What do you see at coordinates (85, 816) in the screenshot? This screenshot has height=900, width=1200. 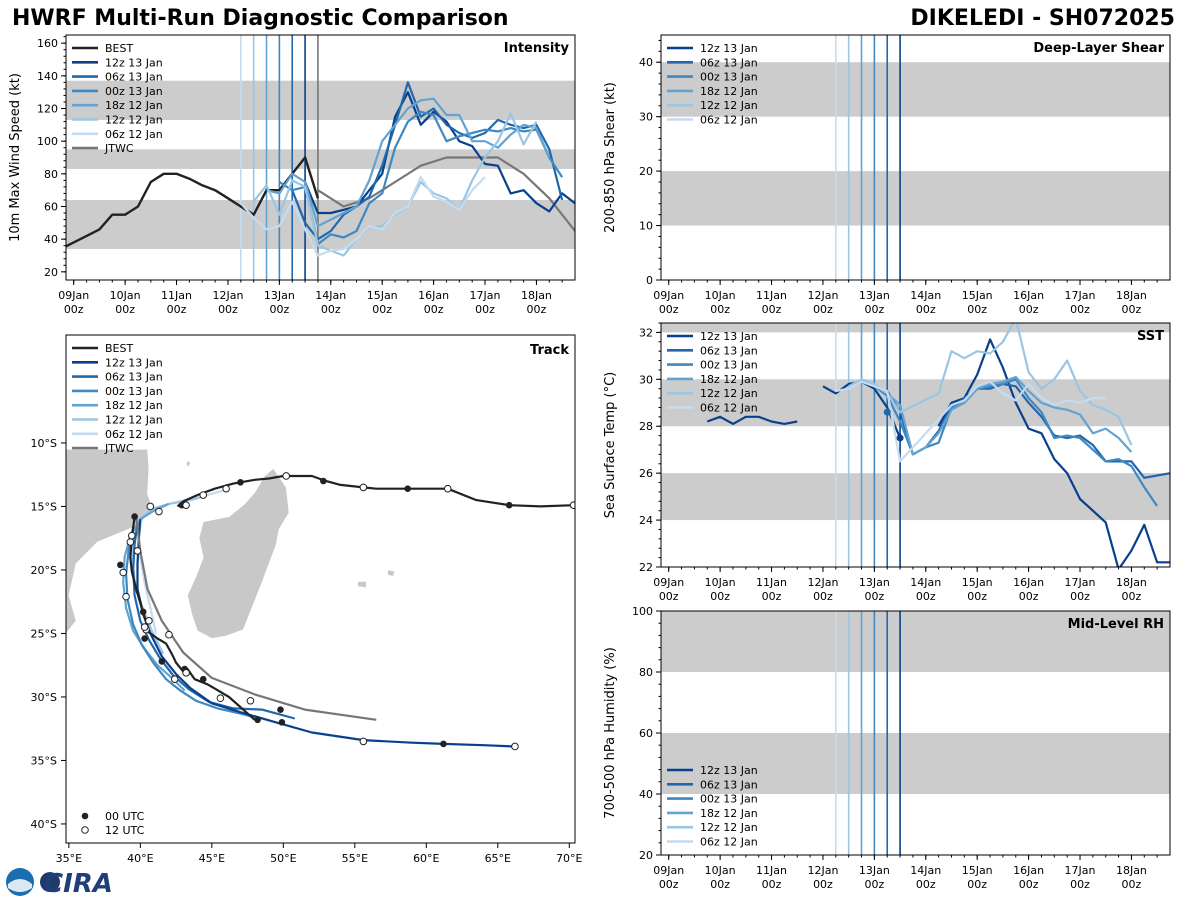 I see `legend-marker-00utc` at bounding box center [85, 816].